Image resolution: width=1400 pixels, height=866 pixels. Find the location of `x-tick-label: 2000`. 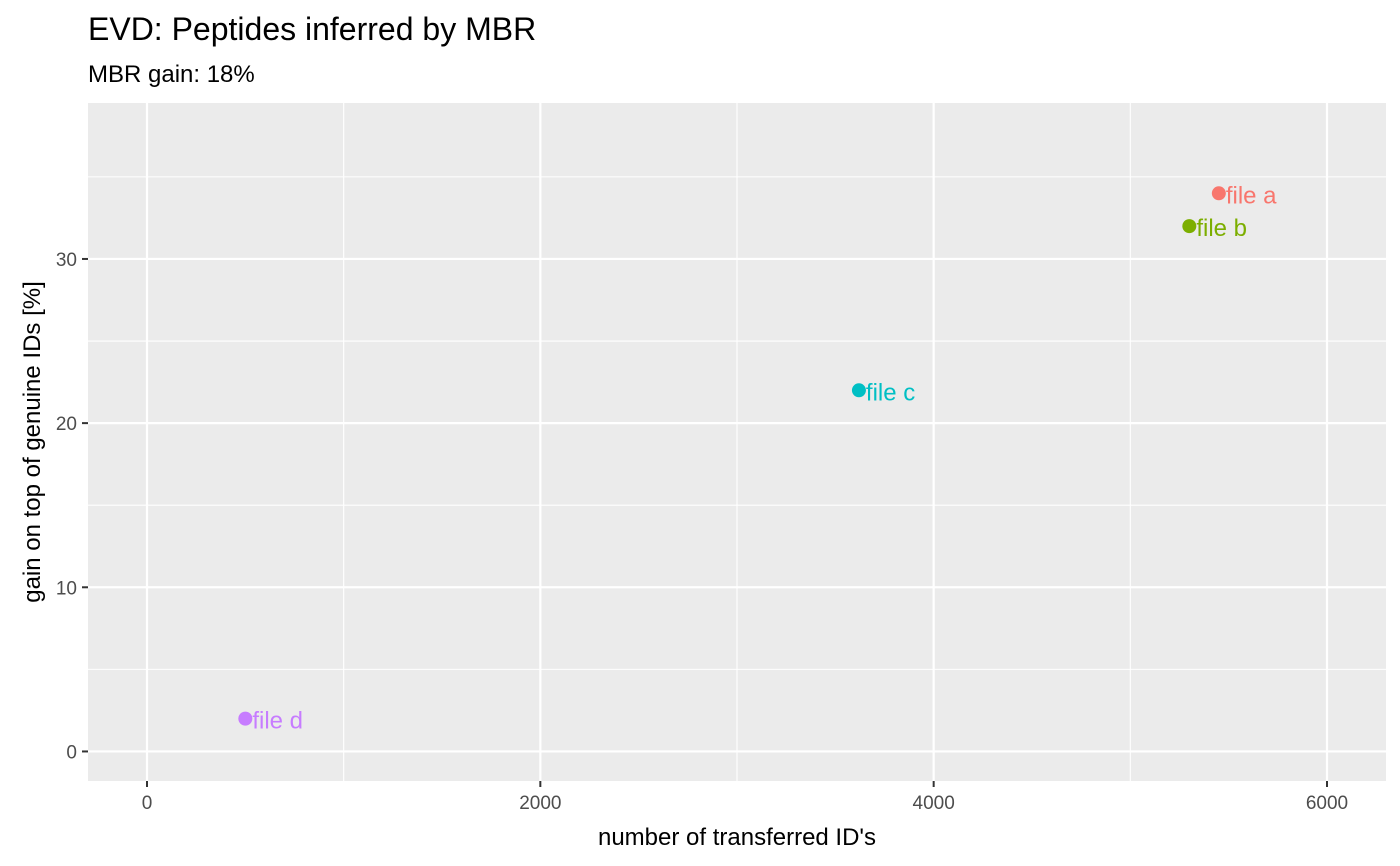

x-tick-label: 2000 is located at coordinates (540, 803).